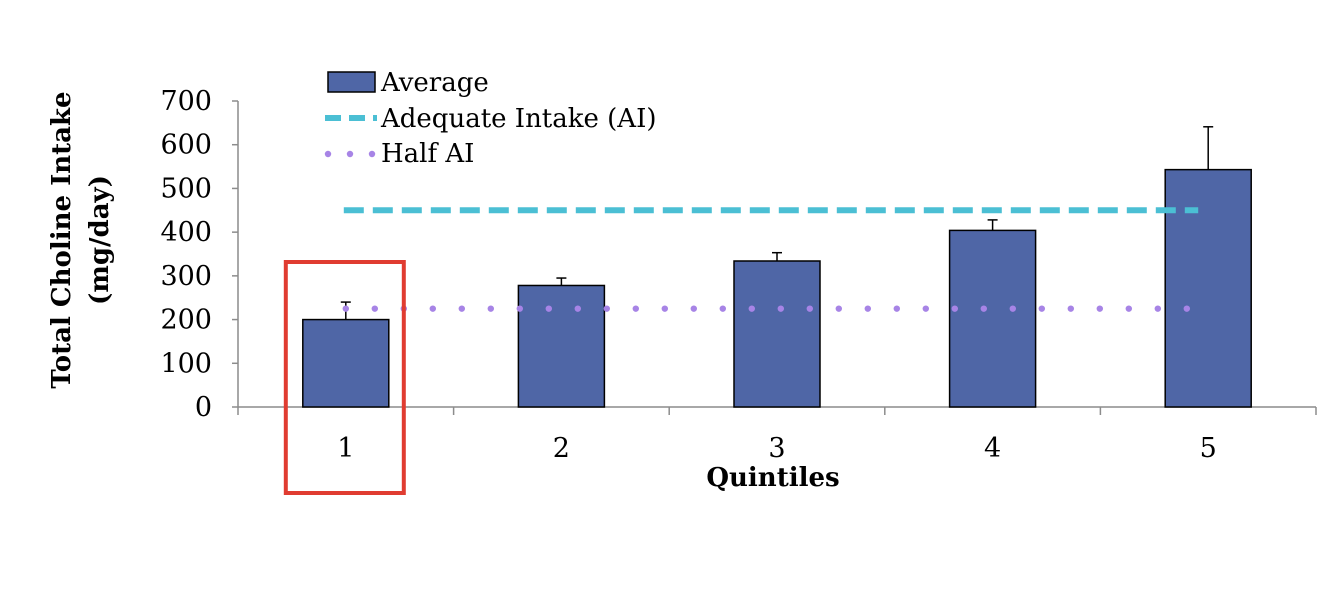 The height and width of the screenshot is (592, 1334). What do you see at coordinates (772, 478) in the screenshot?
I see `x-axis-title: Quintiles` at bounding box center [772, 478].